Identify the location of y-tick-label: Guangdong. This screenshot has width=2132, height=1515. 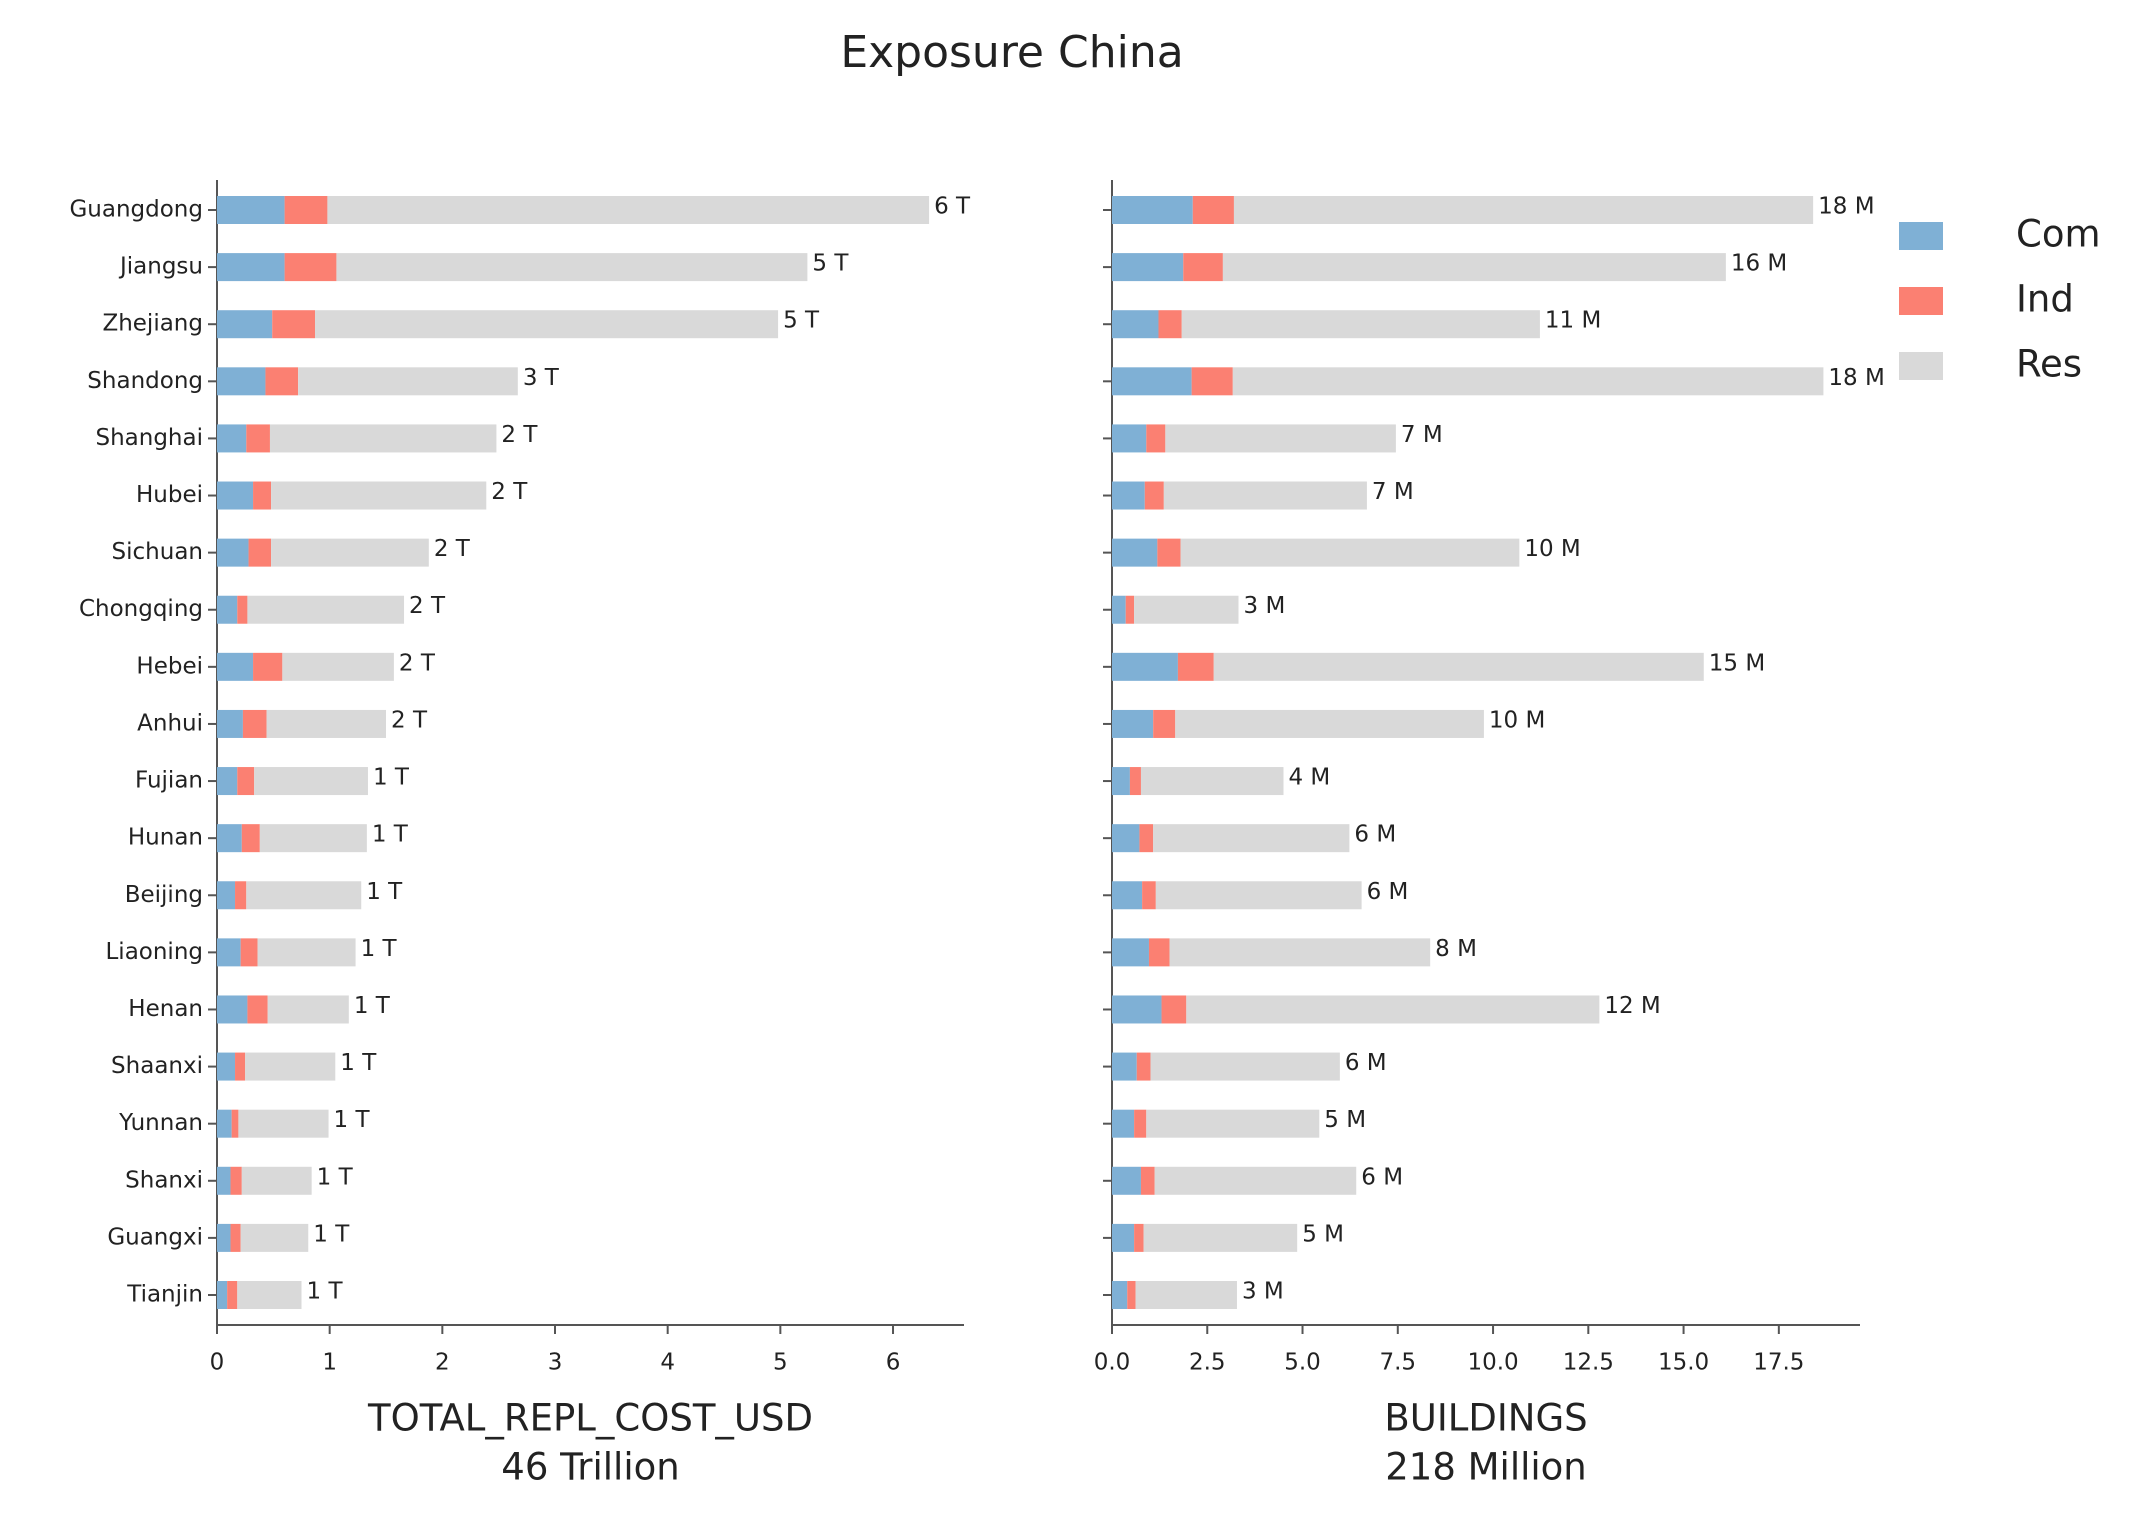
(136, 210).